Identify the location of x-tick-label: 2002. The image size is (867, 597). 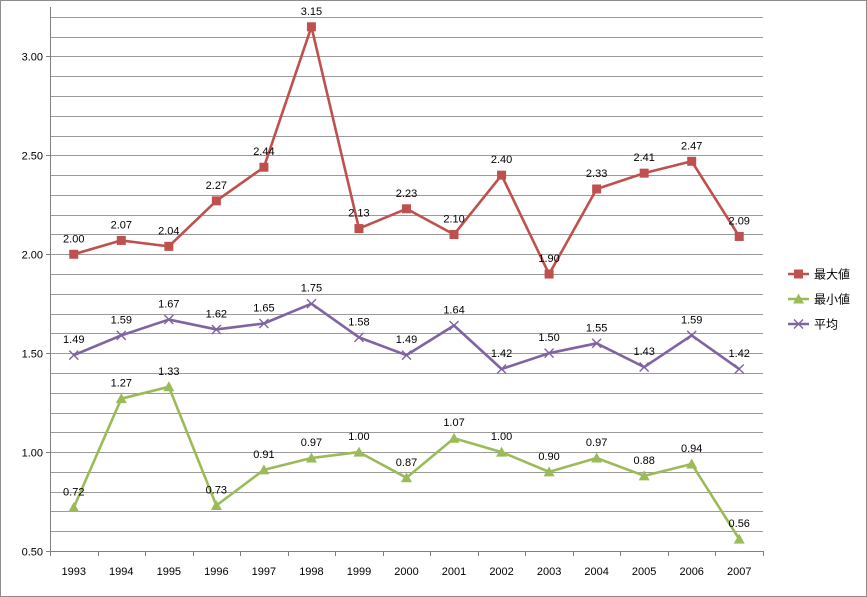
(501, 572).